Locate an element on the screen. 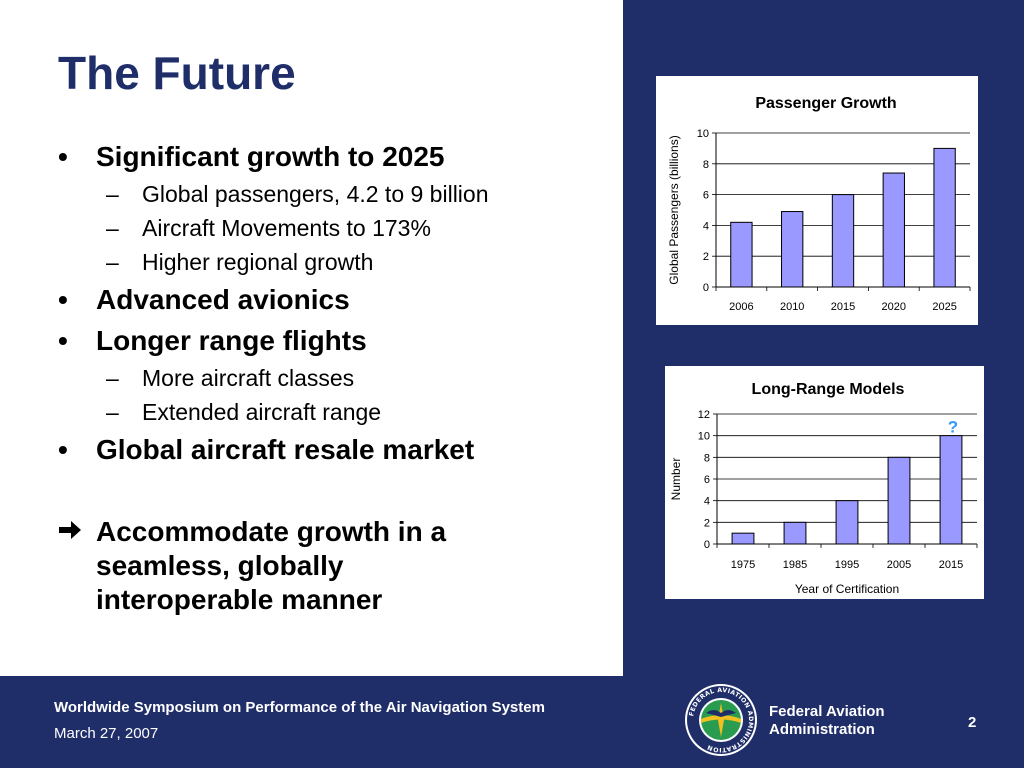 This screenshot has width=1024, height=768. sub-text: Higher regional growth is located at coordinates (258, 262).